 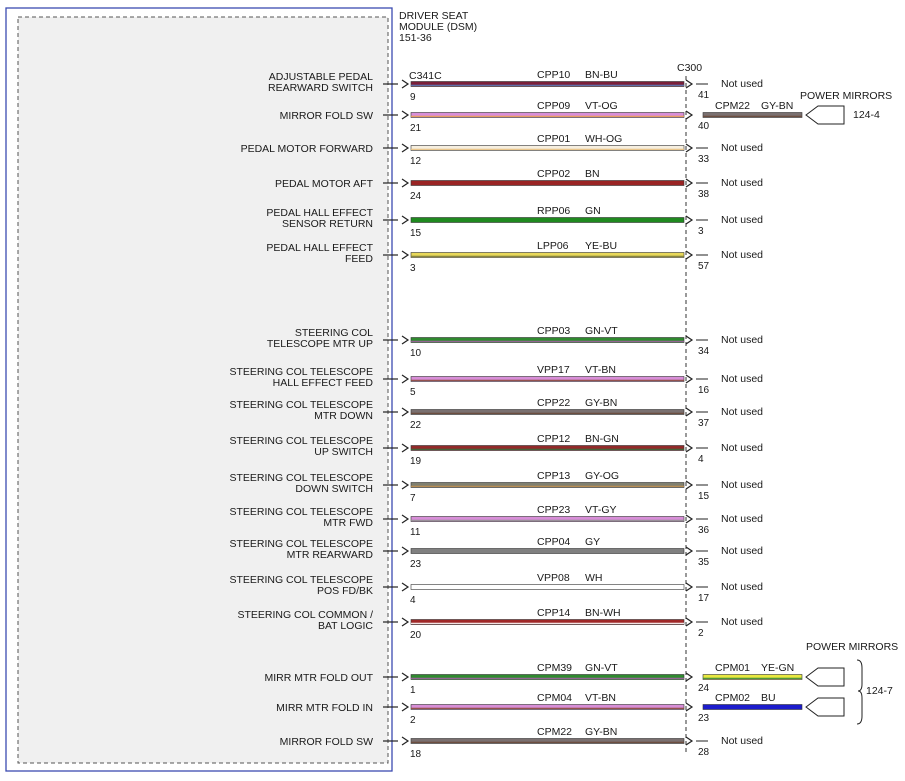 What do you see at coordinates (768, 698) in the screenshot?
I see `ext-wire-color-code: BU` at bounding box center [768, 698].